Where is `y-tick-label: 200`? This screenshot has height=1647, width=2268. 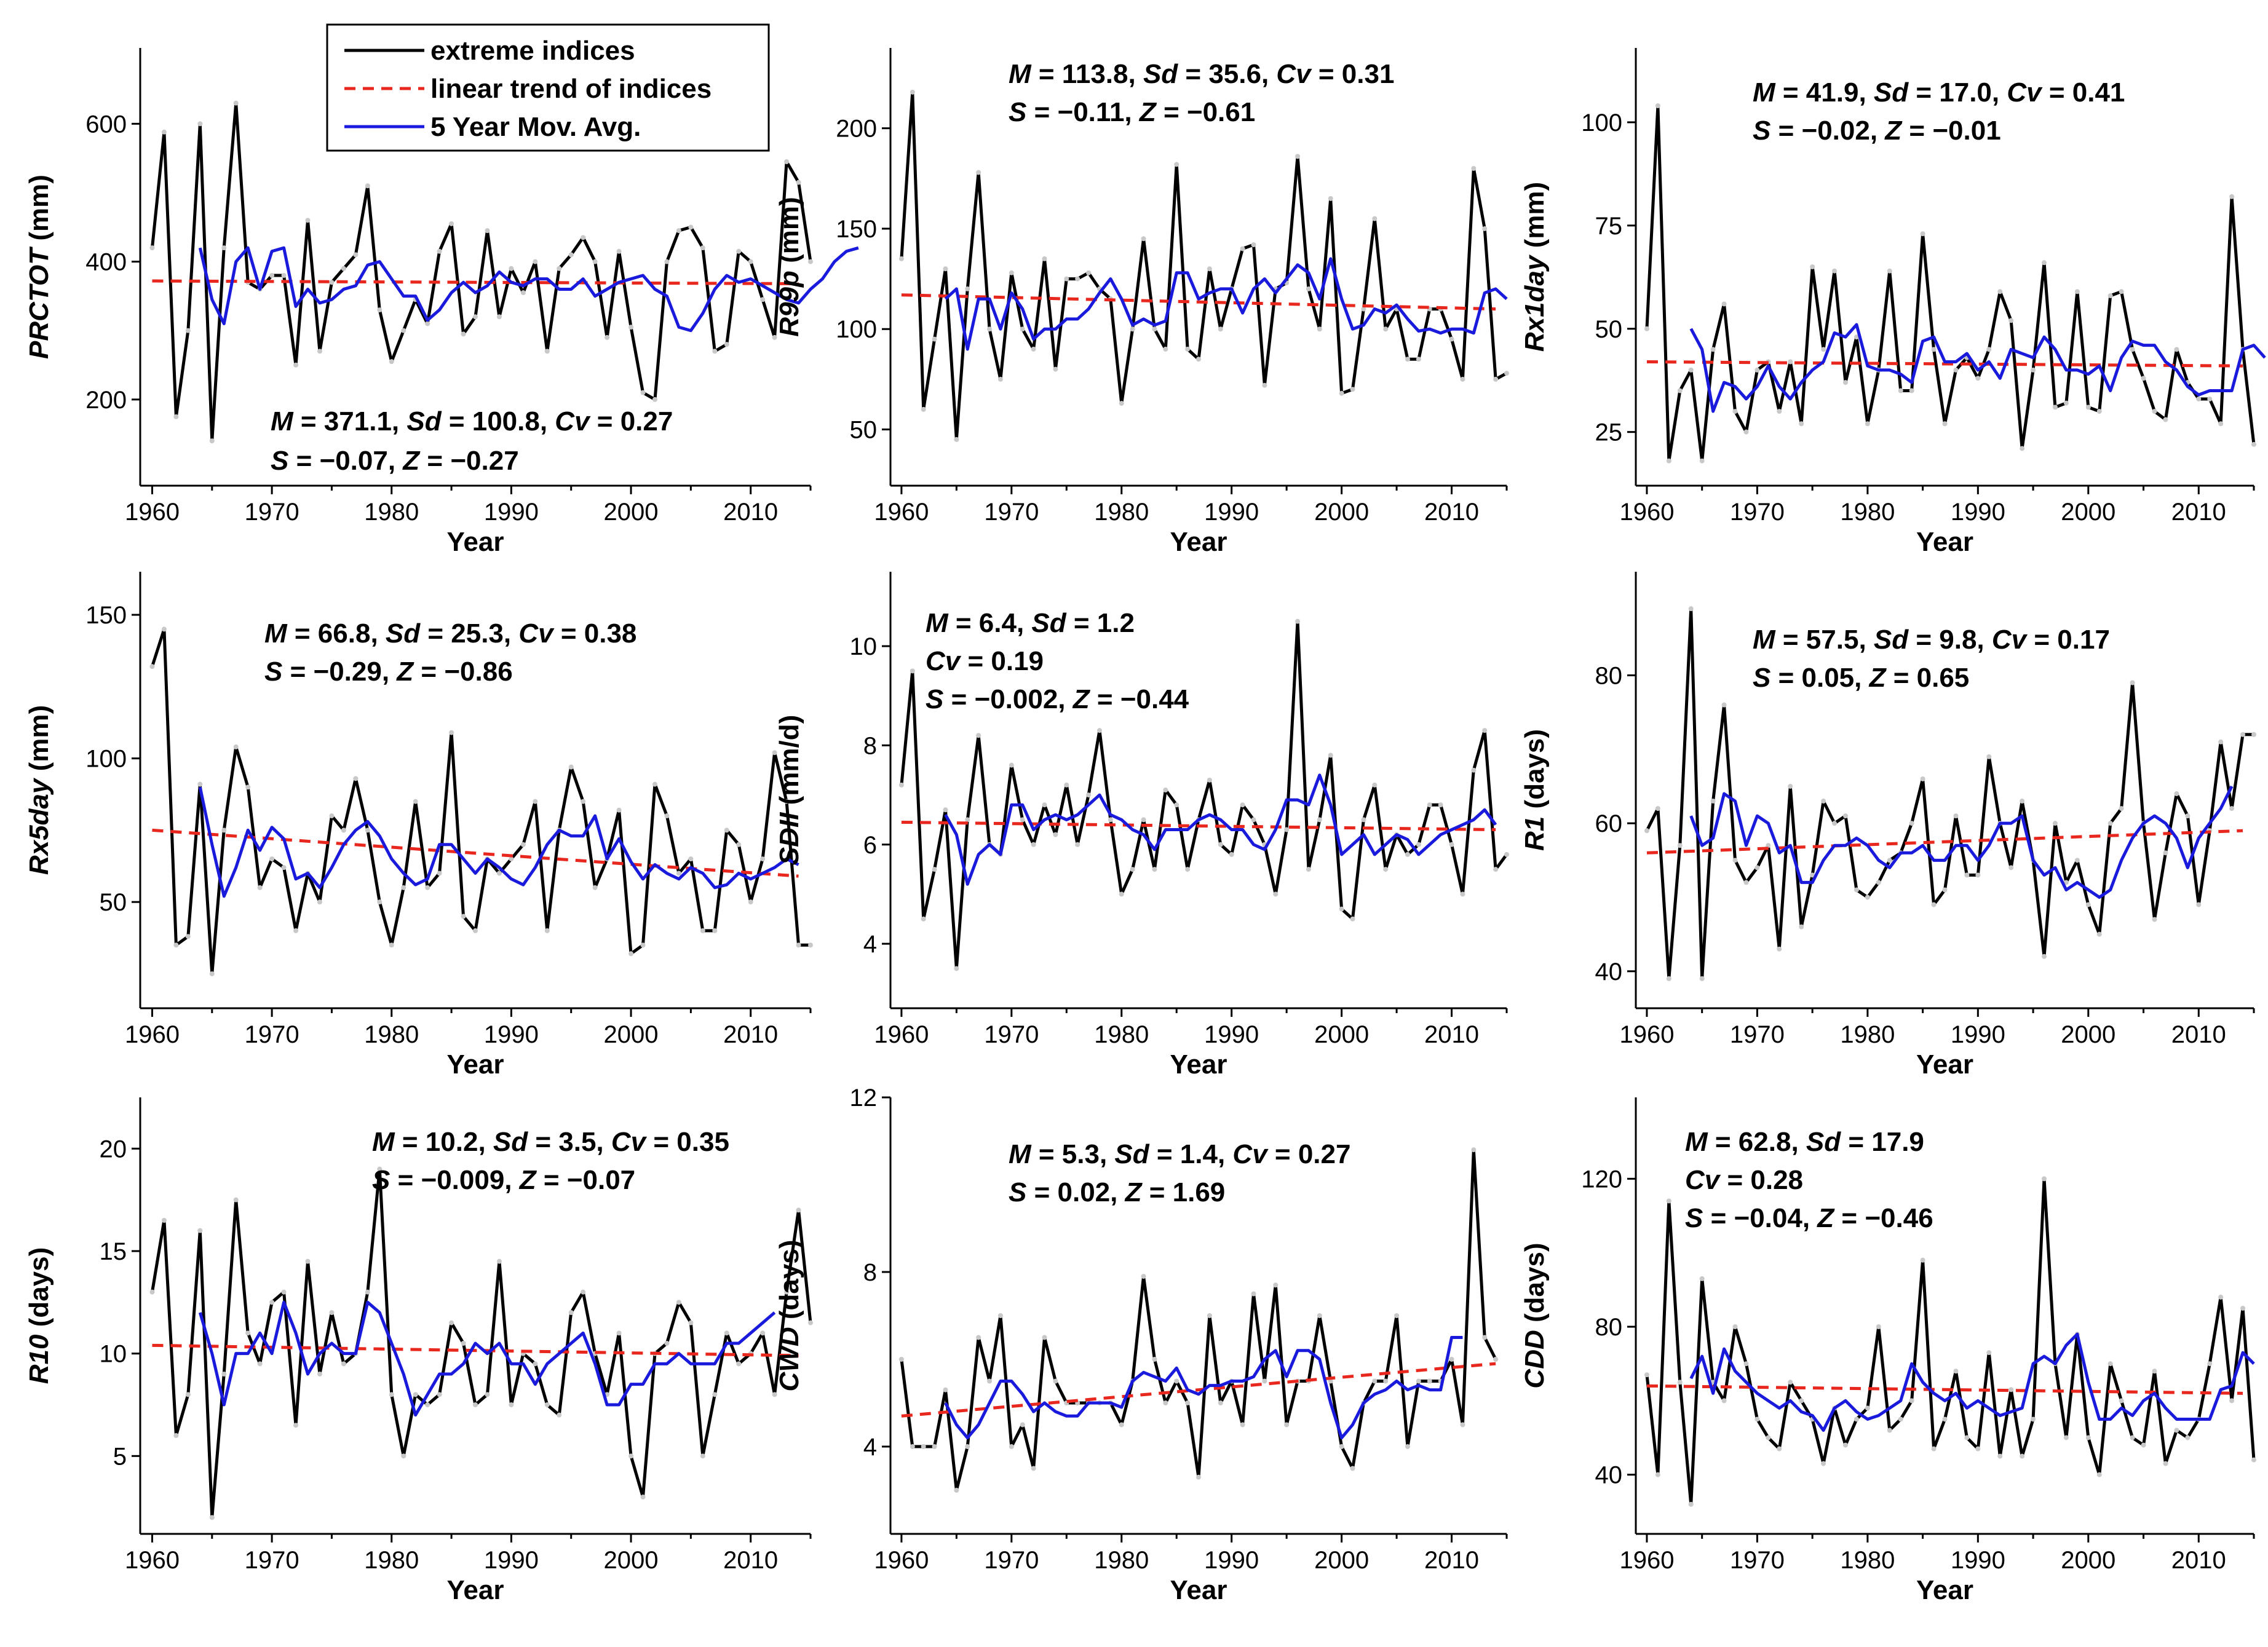 y-tick-label: 200 is located at coordinates (856, 129).